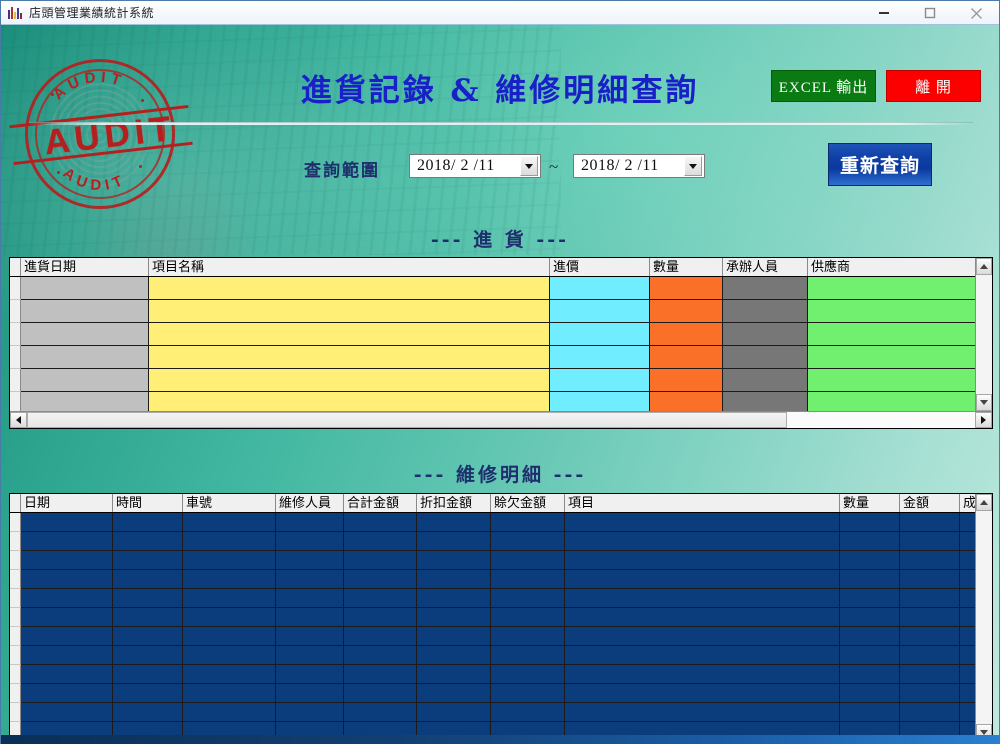 This screenshot has height=744, width=1000. Describe the element at coordinates (983, 334) in the screenshot. I see `purchase-vertical-scrollbar` at that location.